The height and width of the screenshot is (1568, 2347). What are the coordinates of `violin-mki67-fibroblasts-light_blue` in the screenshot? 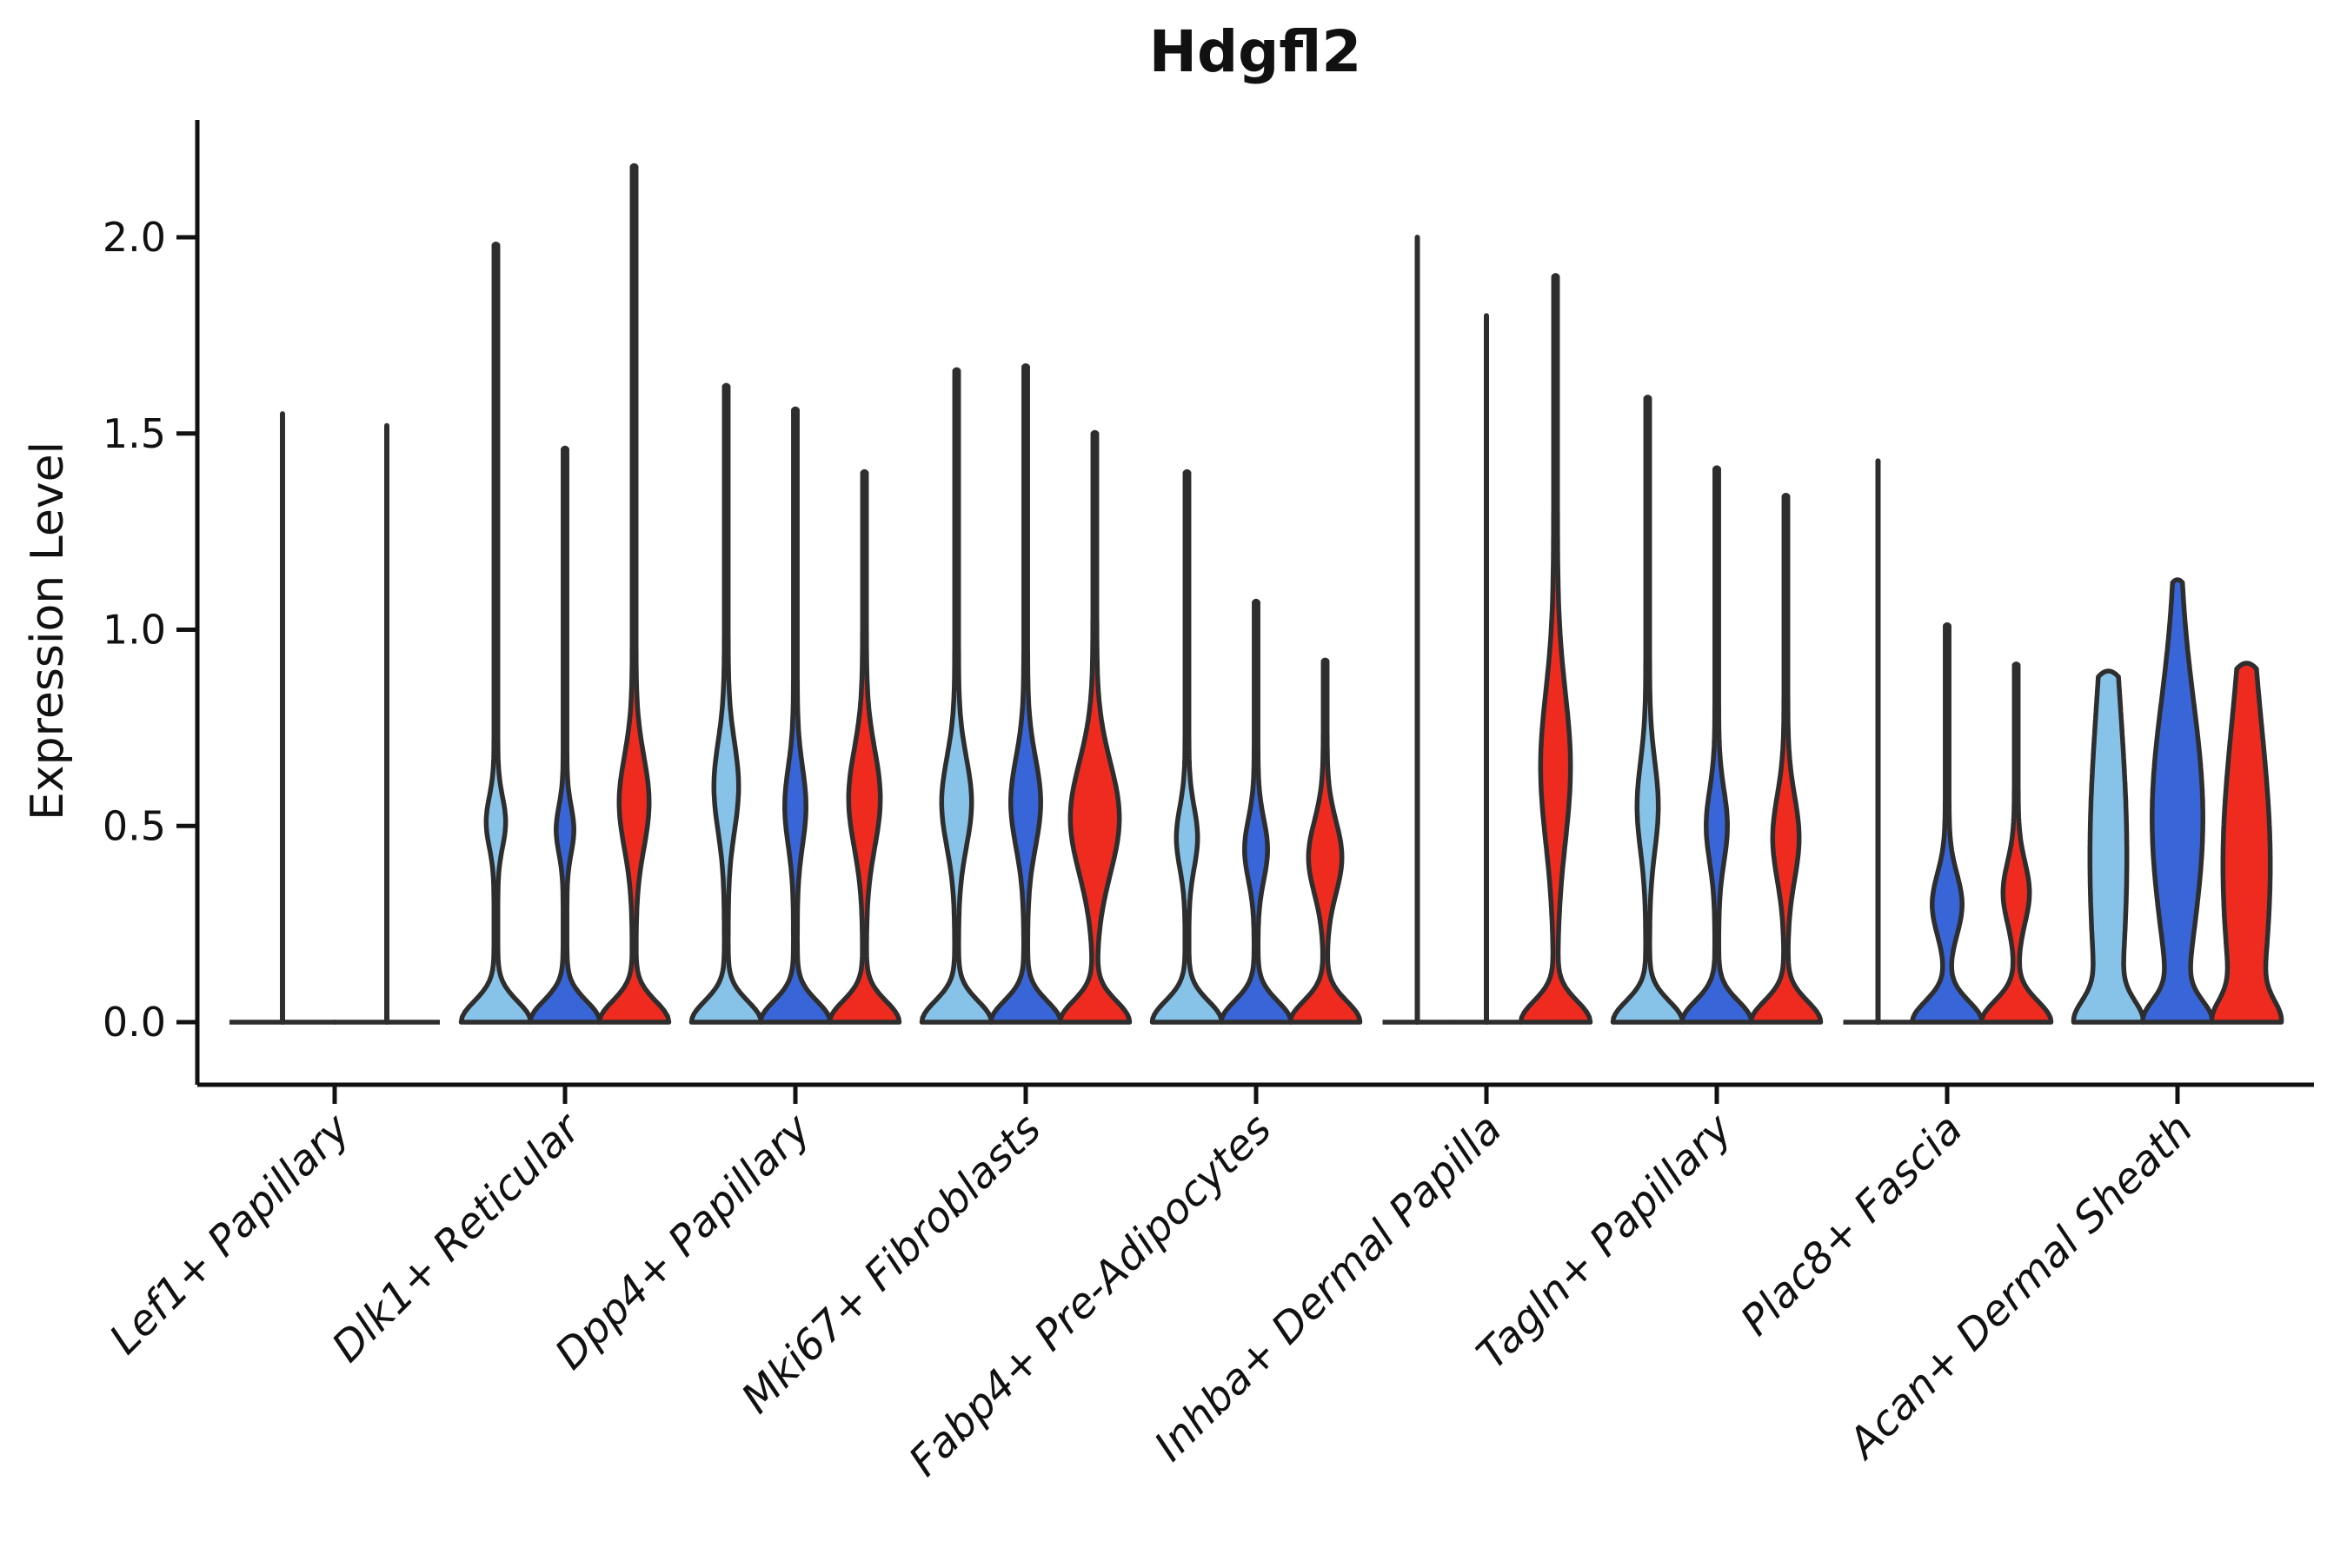 It's located at (957, 696).